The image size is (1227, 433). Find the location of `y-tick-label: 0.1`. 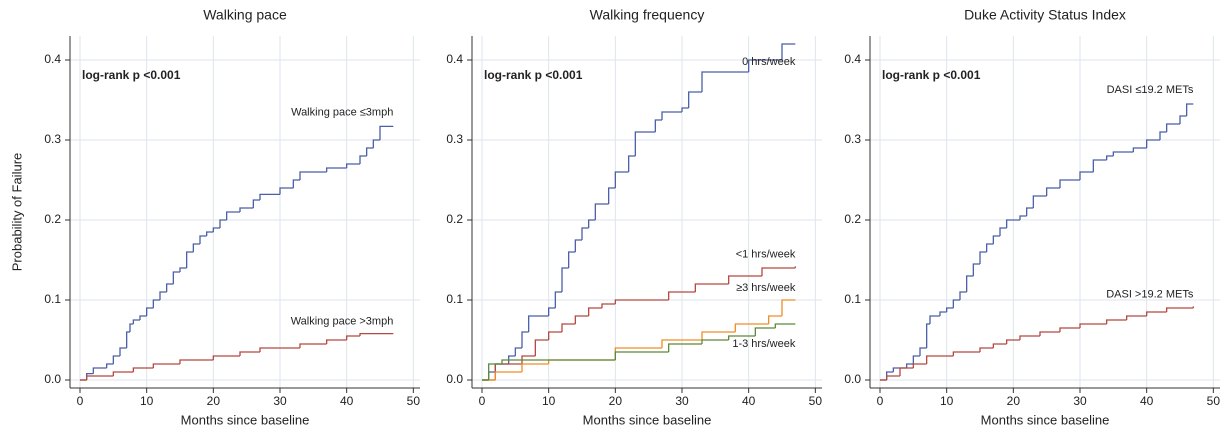

y-tick-label: 0.1 is located at coordinates (52, 299).